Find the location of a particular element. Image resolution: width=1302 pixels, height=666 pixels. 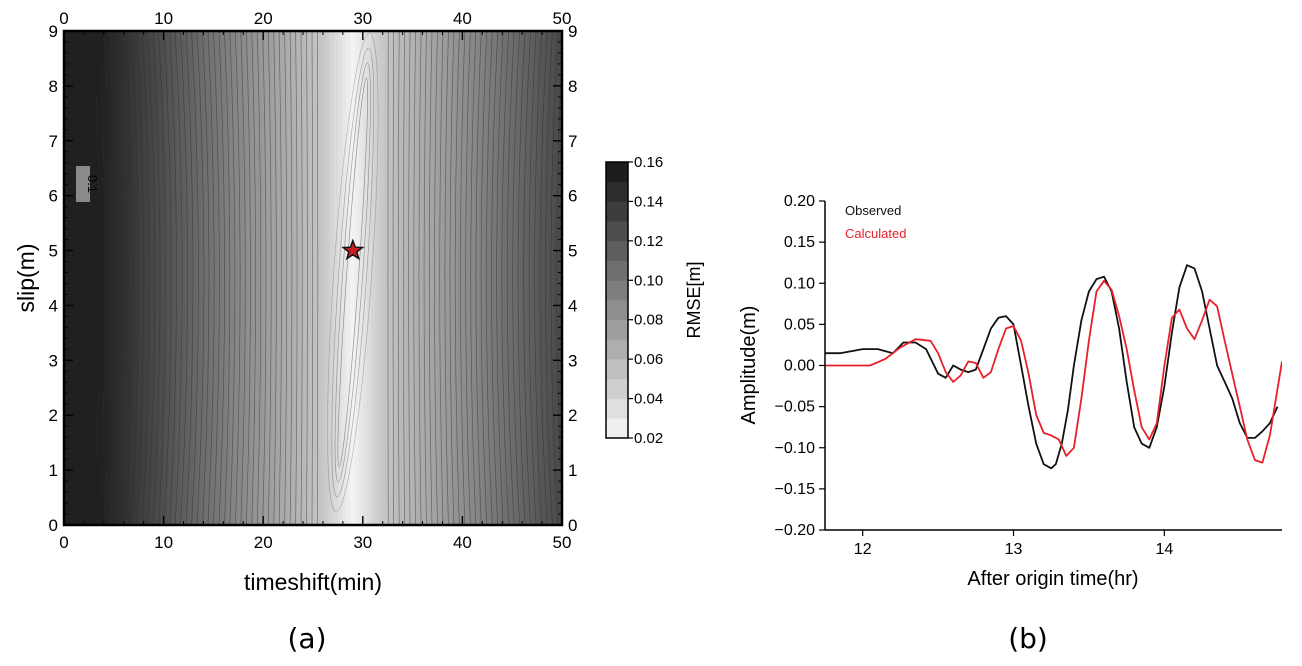

series-line-observed is located at coordinates (1052, 367).